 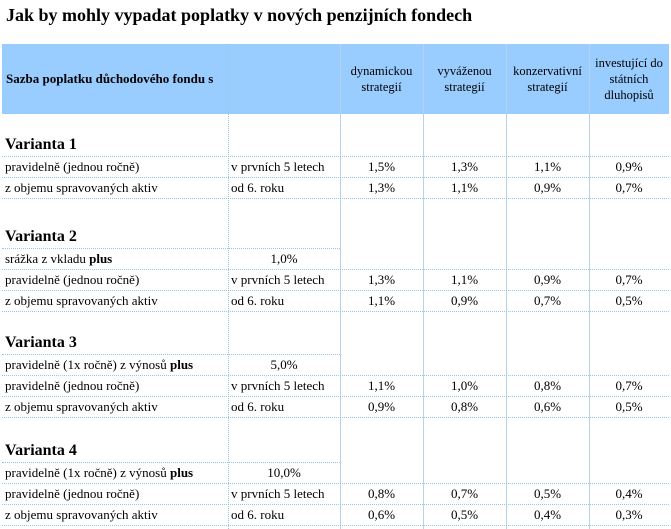 What do you see at coordinates (464, 514) in the screenshot?
I see `value-balanced: 0,5%` at bounding box center [464, 514].